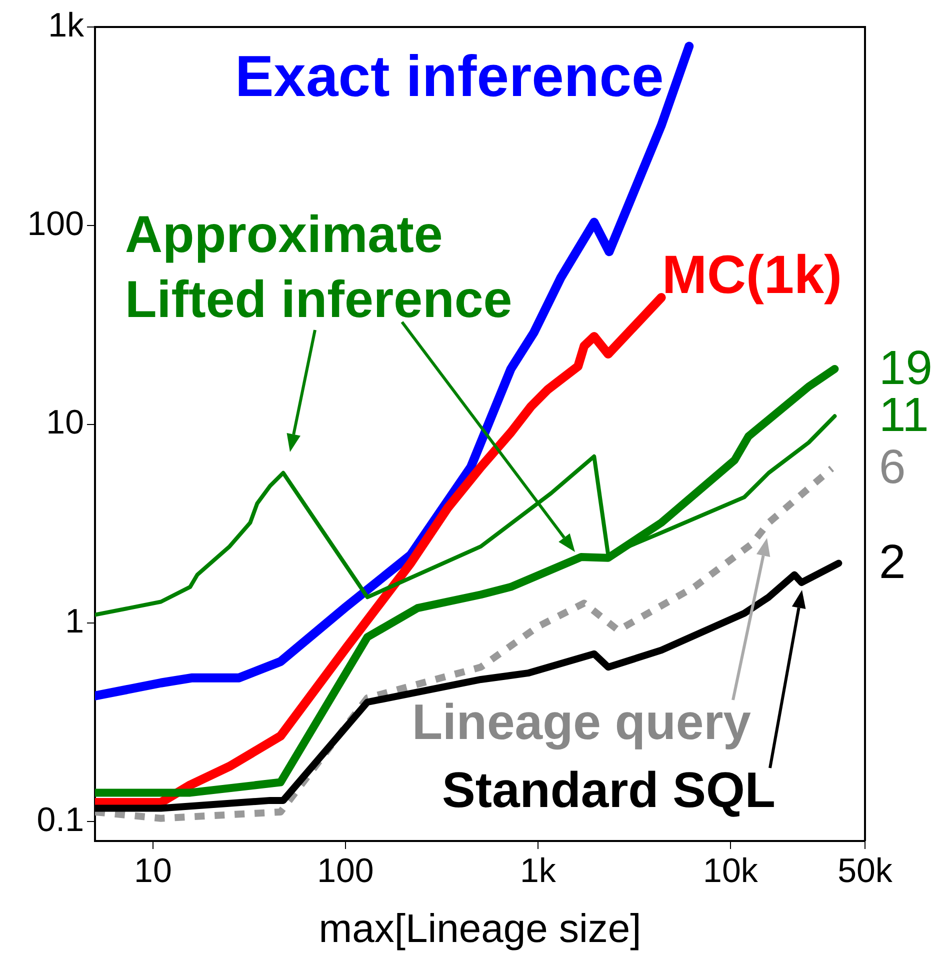 The image size is (945, 955). What do you see at coordinates (74, 621) in the screenshot?
I see `y-tick-label: 1` at bounding box center [74, 621].